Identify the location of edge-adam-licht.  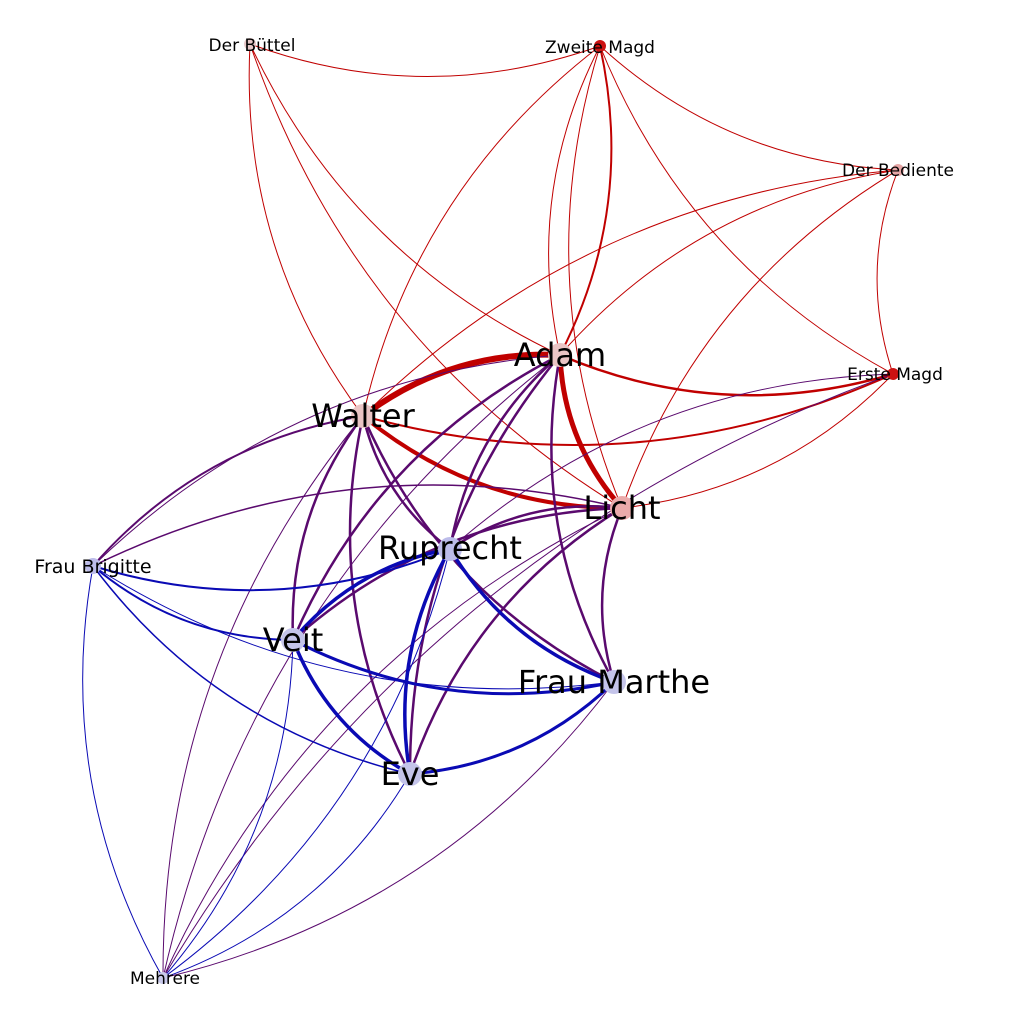
(591, 431).